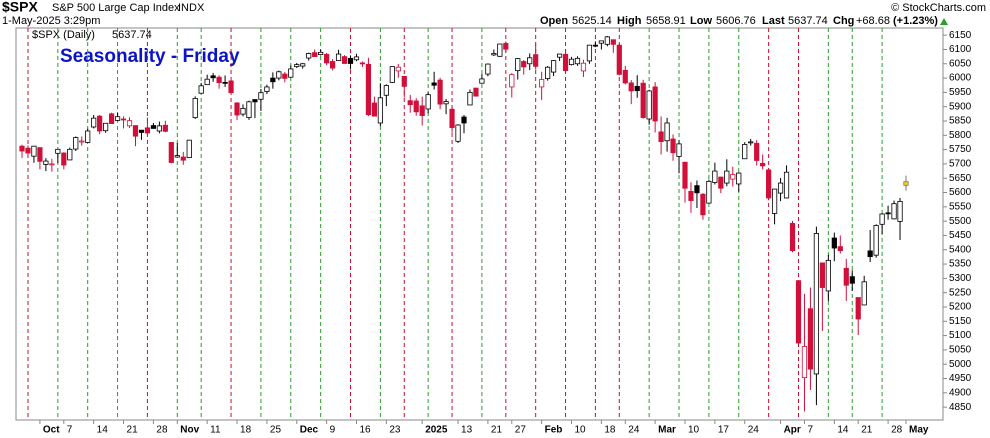 The width and height of the screenshot is (990, 438). What do you see at coordinates (960, 121) in the screenshot?
I see `y-tick-label: 5850` at bounding box center [960, 121].